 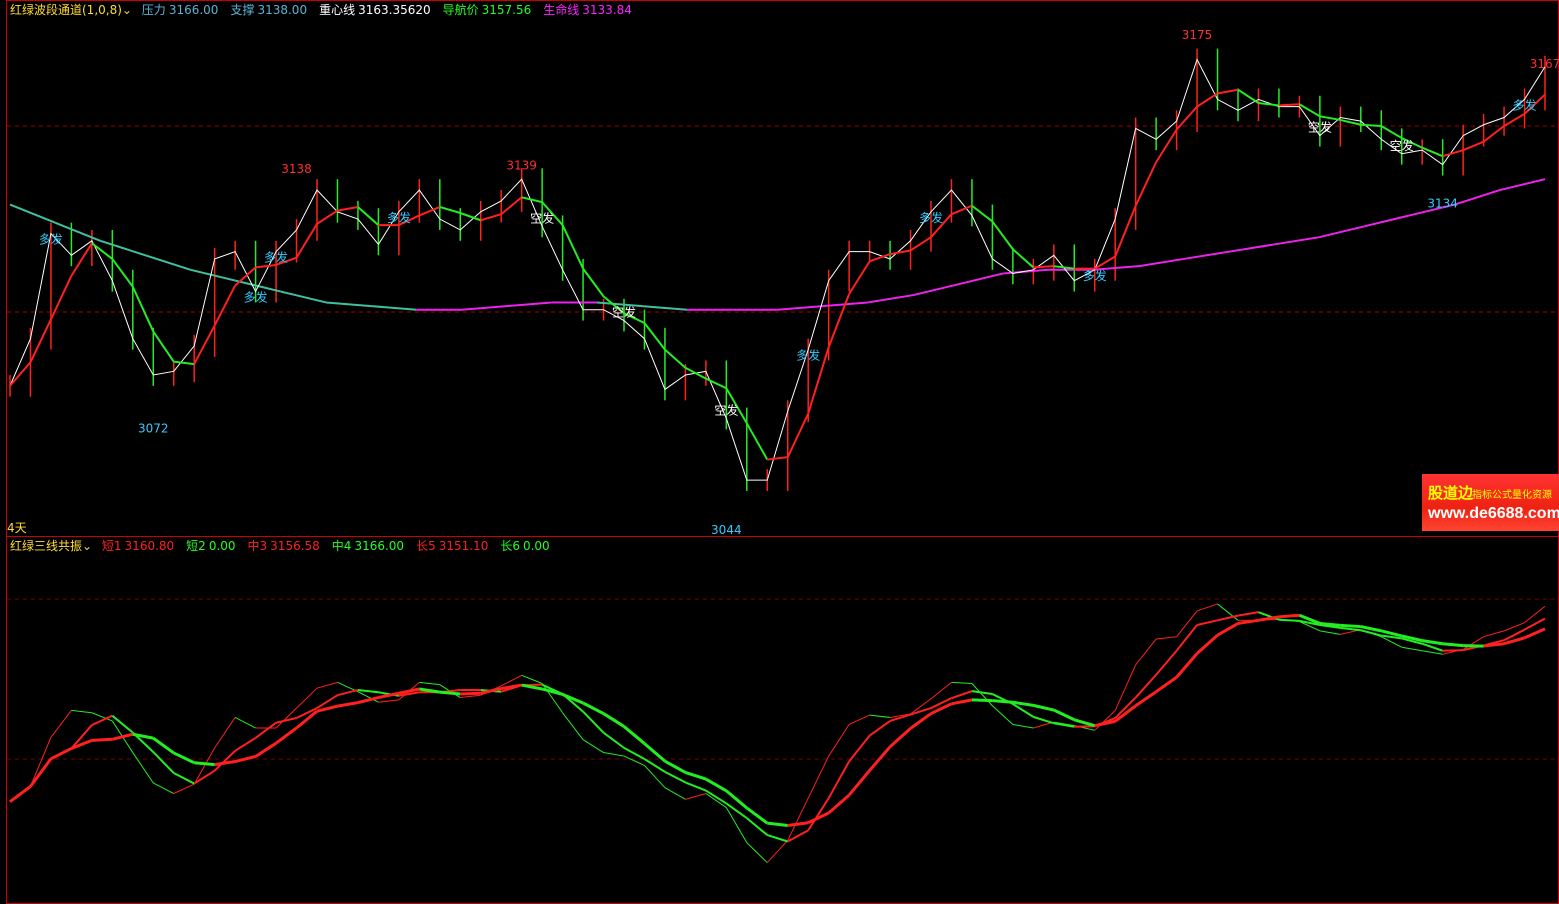 I want to click on legend-item: 短1 3160.80, so click(x=141, y=546).